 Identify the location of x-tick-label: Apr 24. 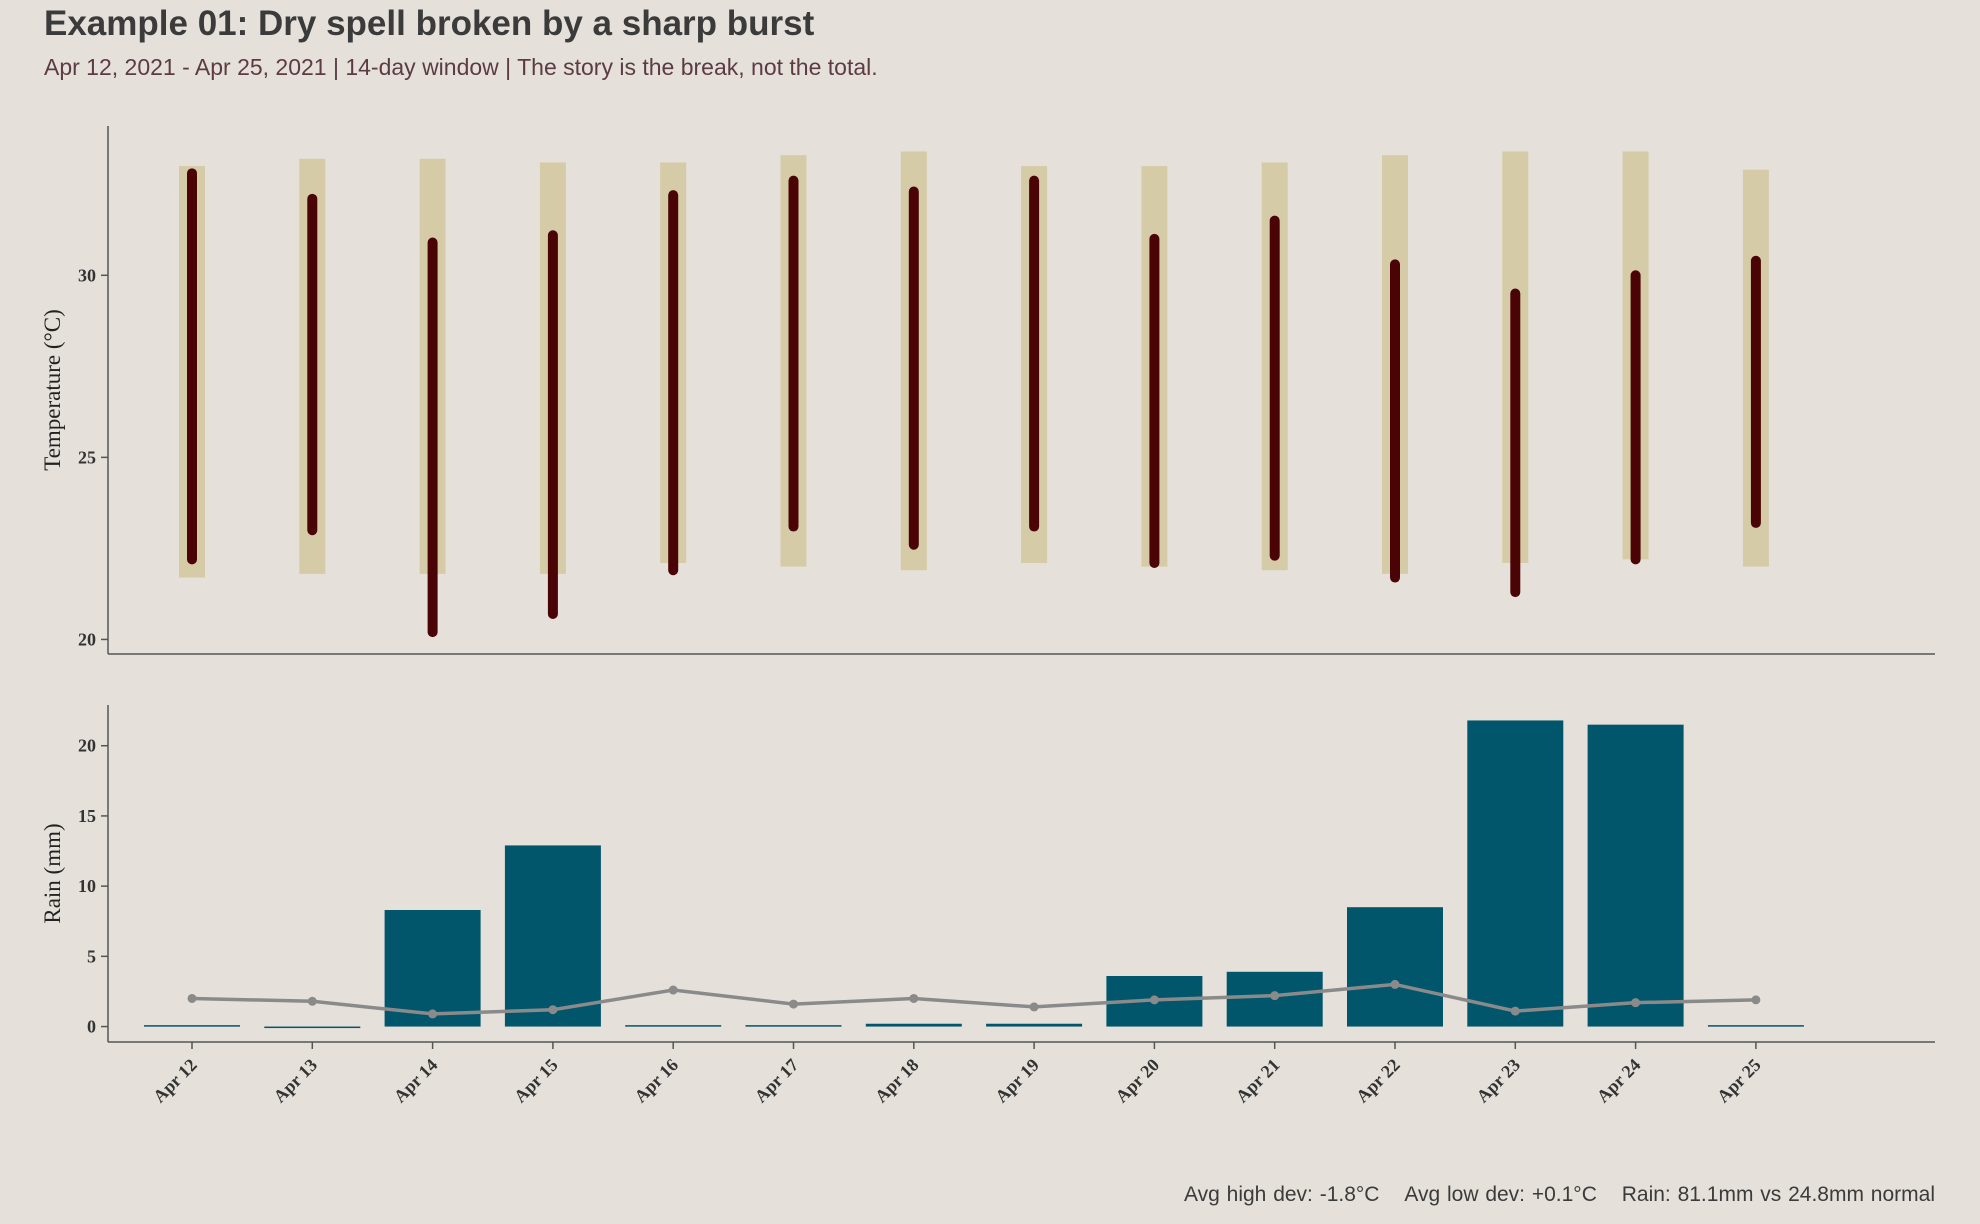
(1619, 1081).